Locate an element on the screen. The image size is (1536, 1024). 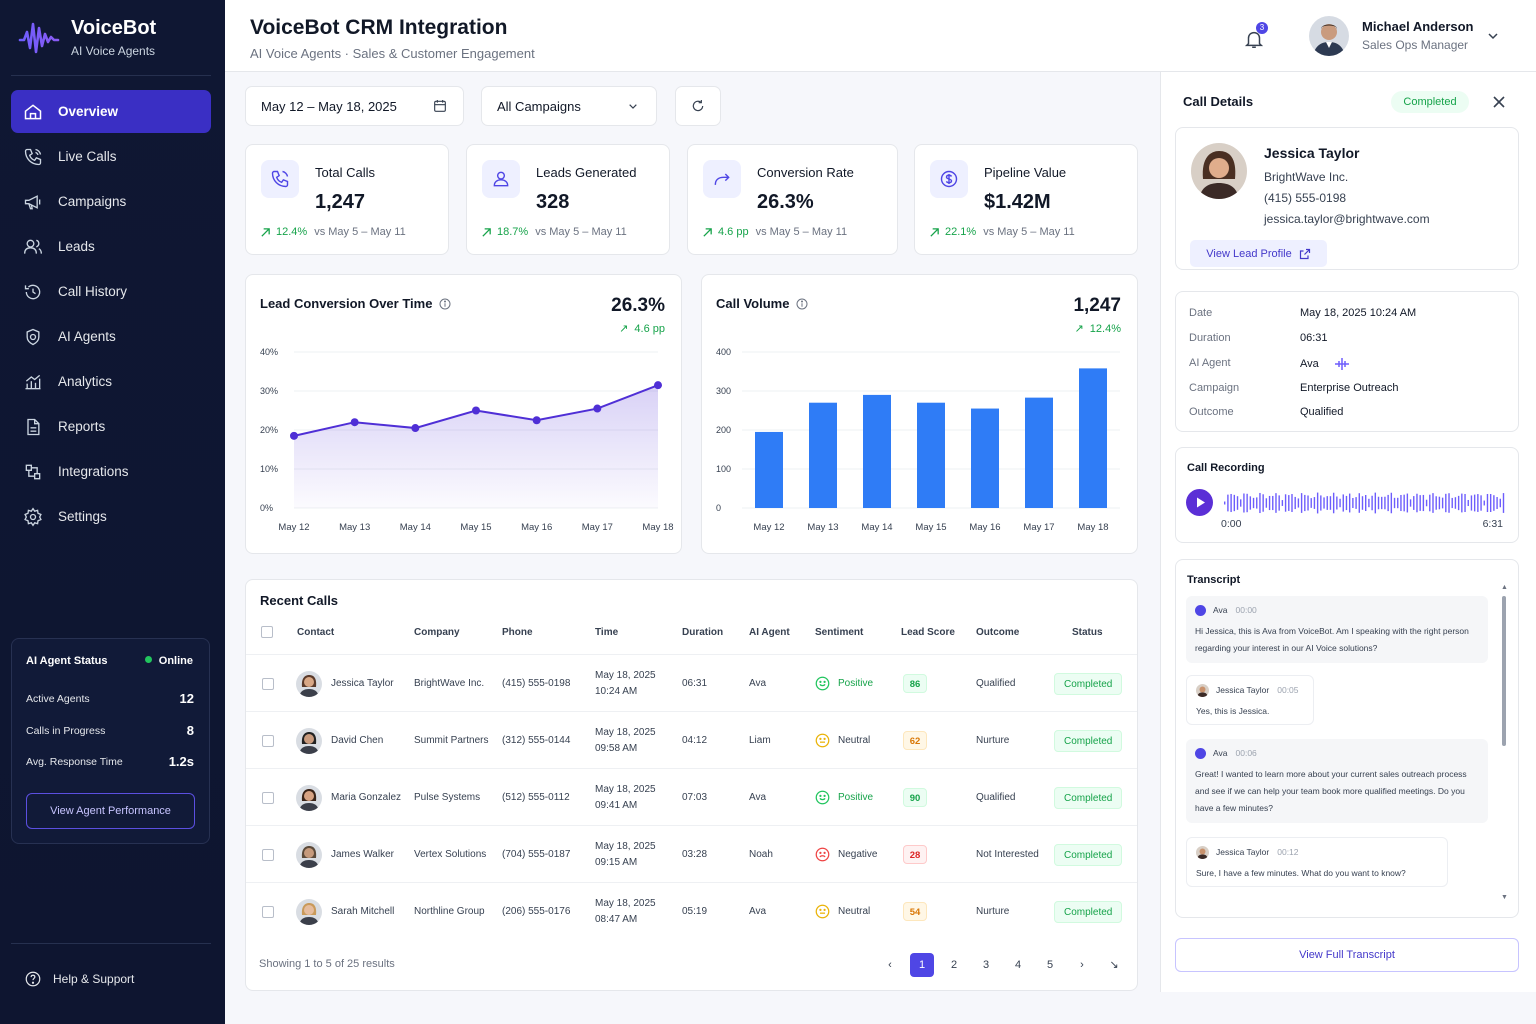
sentiment-label: Negative is located at coordinates (858, 854).